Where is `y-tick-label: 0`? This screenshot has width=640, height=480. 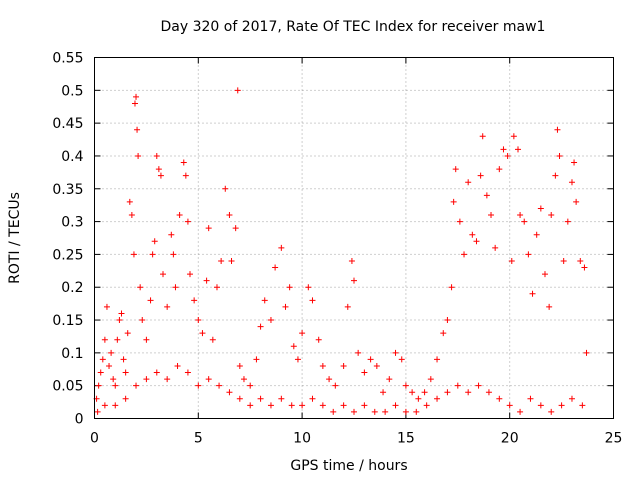 y-tick-label: 0 is located at coordinates (79, 420).